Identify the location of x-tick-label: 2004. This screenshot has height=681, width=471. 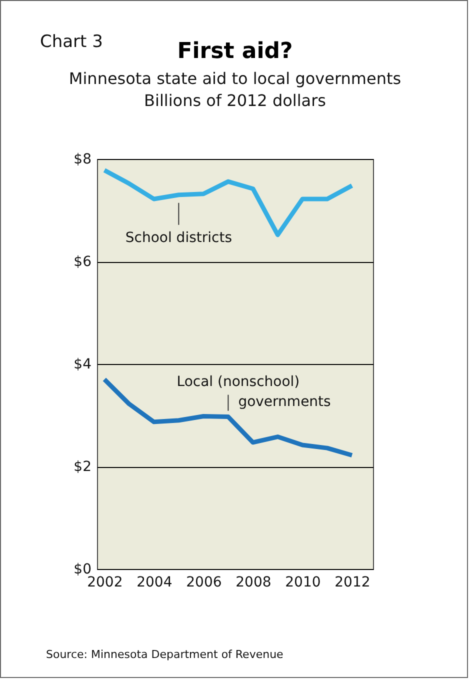
(154, 582).